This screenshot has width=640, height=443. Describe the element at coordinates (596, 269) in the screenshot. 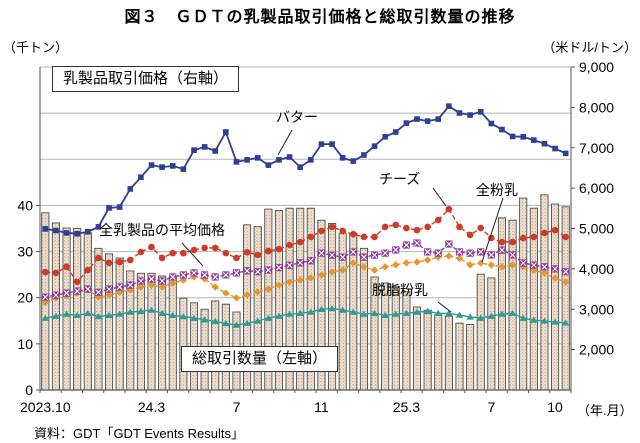

I see `tick-label: 4,000` at that location.